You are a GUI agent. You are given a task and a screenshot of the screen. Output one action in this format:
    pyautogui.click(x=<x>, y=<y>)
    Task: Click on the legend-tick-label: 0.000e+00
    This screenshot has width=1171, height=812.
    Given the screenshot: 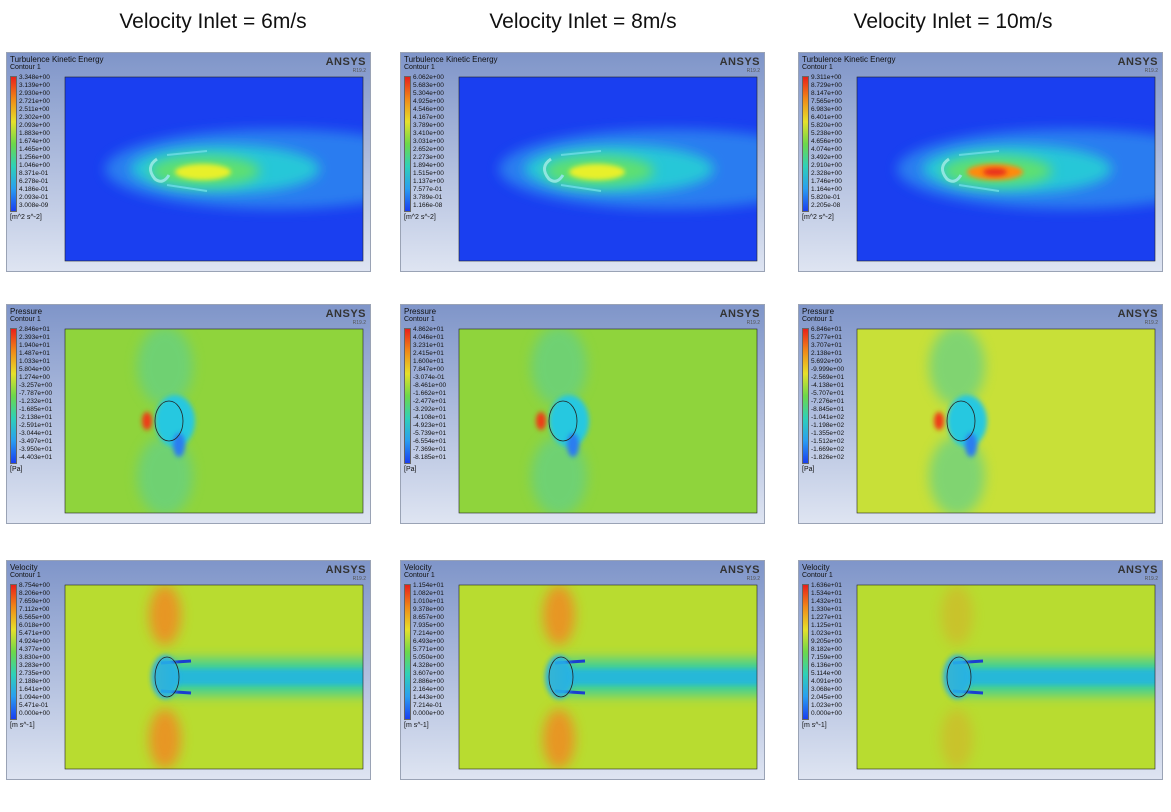 What is the action you would take?
    pyautogui.click(x=34, y=713)
    